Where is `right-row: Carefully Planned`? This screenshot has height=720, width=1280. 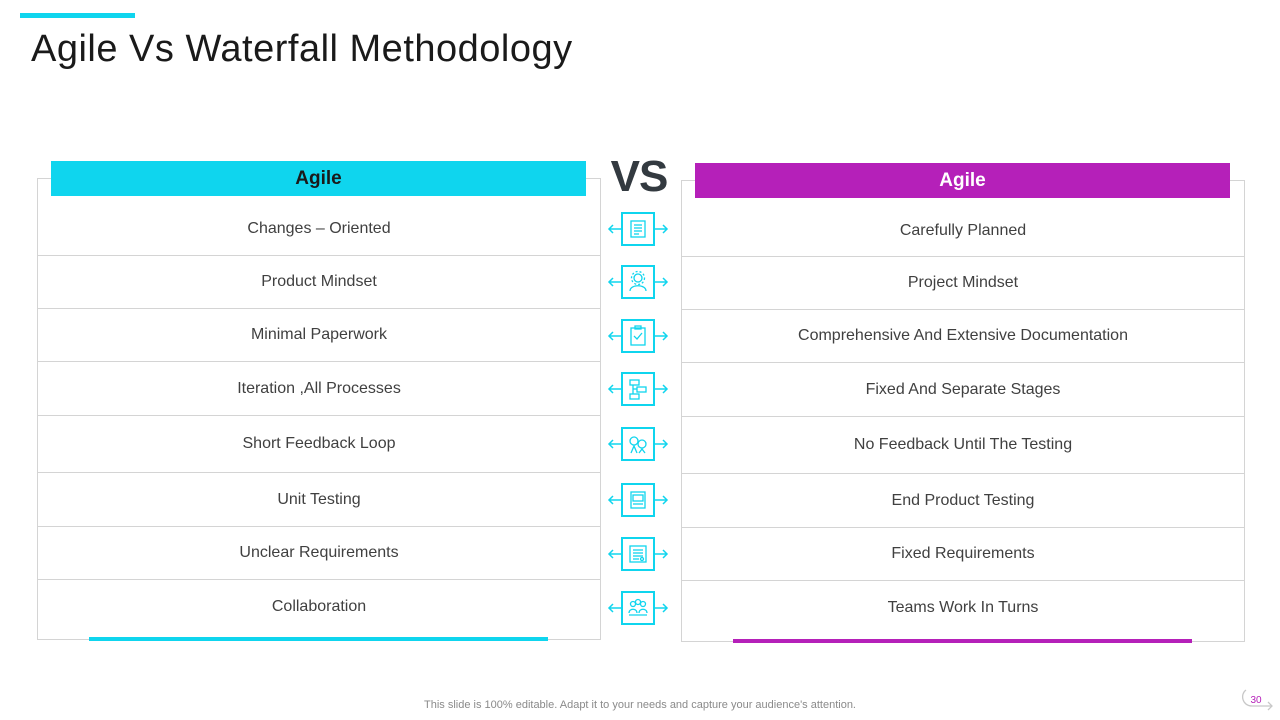 right-row: Carefully Planned is located at coordinates (963, 231).